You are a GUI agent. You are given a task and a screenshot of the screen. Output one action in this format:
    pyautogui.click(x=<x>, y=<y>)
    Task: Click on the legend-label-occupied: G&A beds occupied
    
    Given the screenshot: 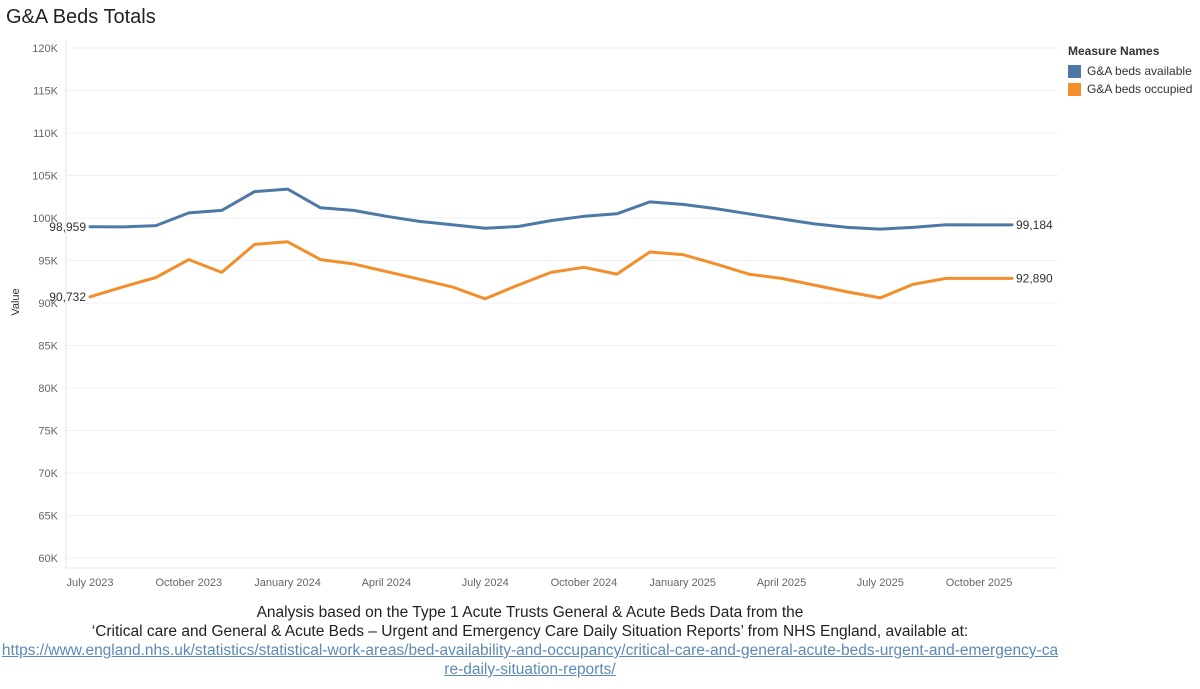 What is the action you would take?
    pyautogui.click(x=1140, y=89)
    